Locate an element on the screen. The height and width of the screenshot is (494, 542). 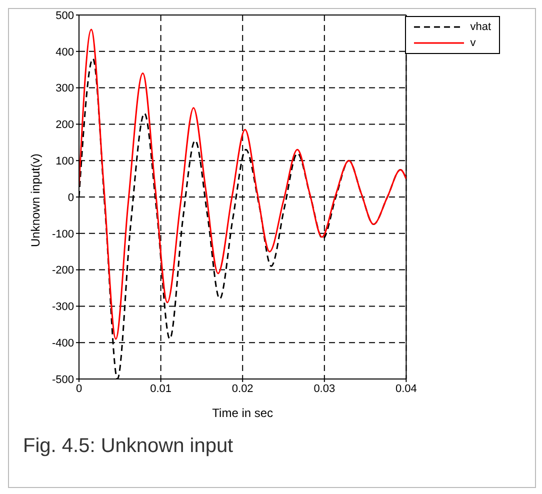
x-tick-label: 0.01 is located at coordinates (161, 388).